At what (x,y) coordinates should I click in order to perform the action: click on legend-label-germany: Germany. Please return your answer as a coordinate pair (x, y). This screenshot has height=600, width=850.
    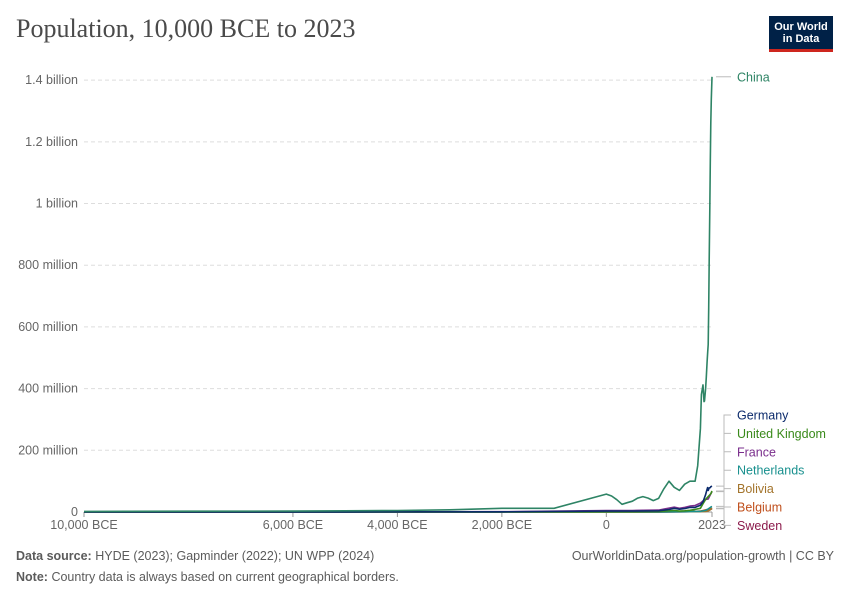
    Looking at the image, I should click on (763, 416).